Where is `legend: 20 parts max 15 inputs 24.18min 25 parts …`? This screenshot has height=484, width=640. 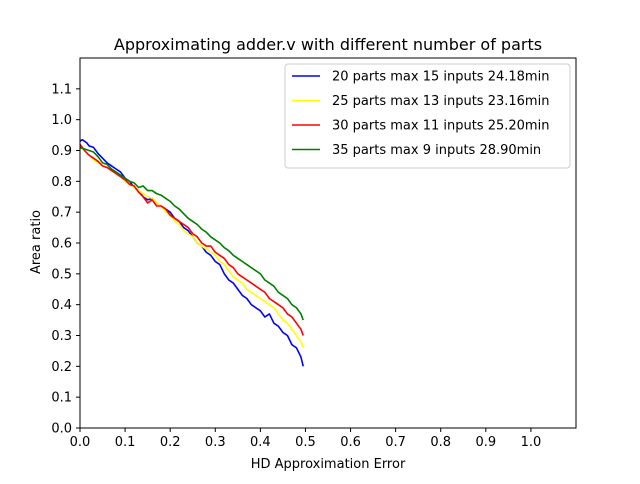
legend: 20 parts max 15 inputs 24.18min 25 parts … is located at coordinates (427, 116).